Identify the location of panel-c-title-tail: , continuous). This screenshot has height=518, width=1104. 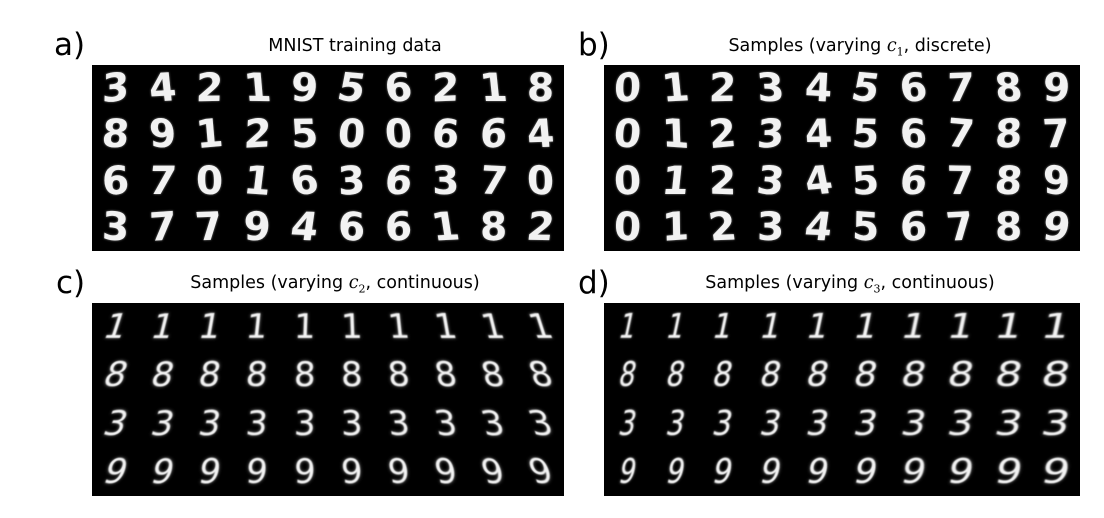
(422, 283).